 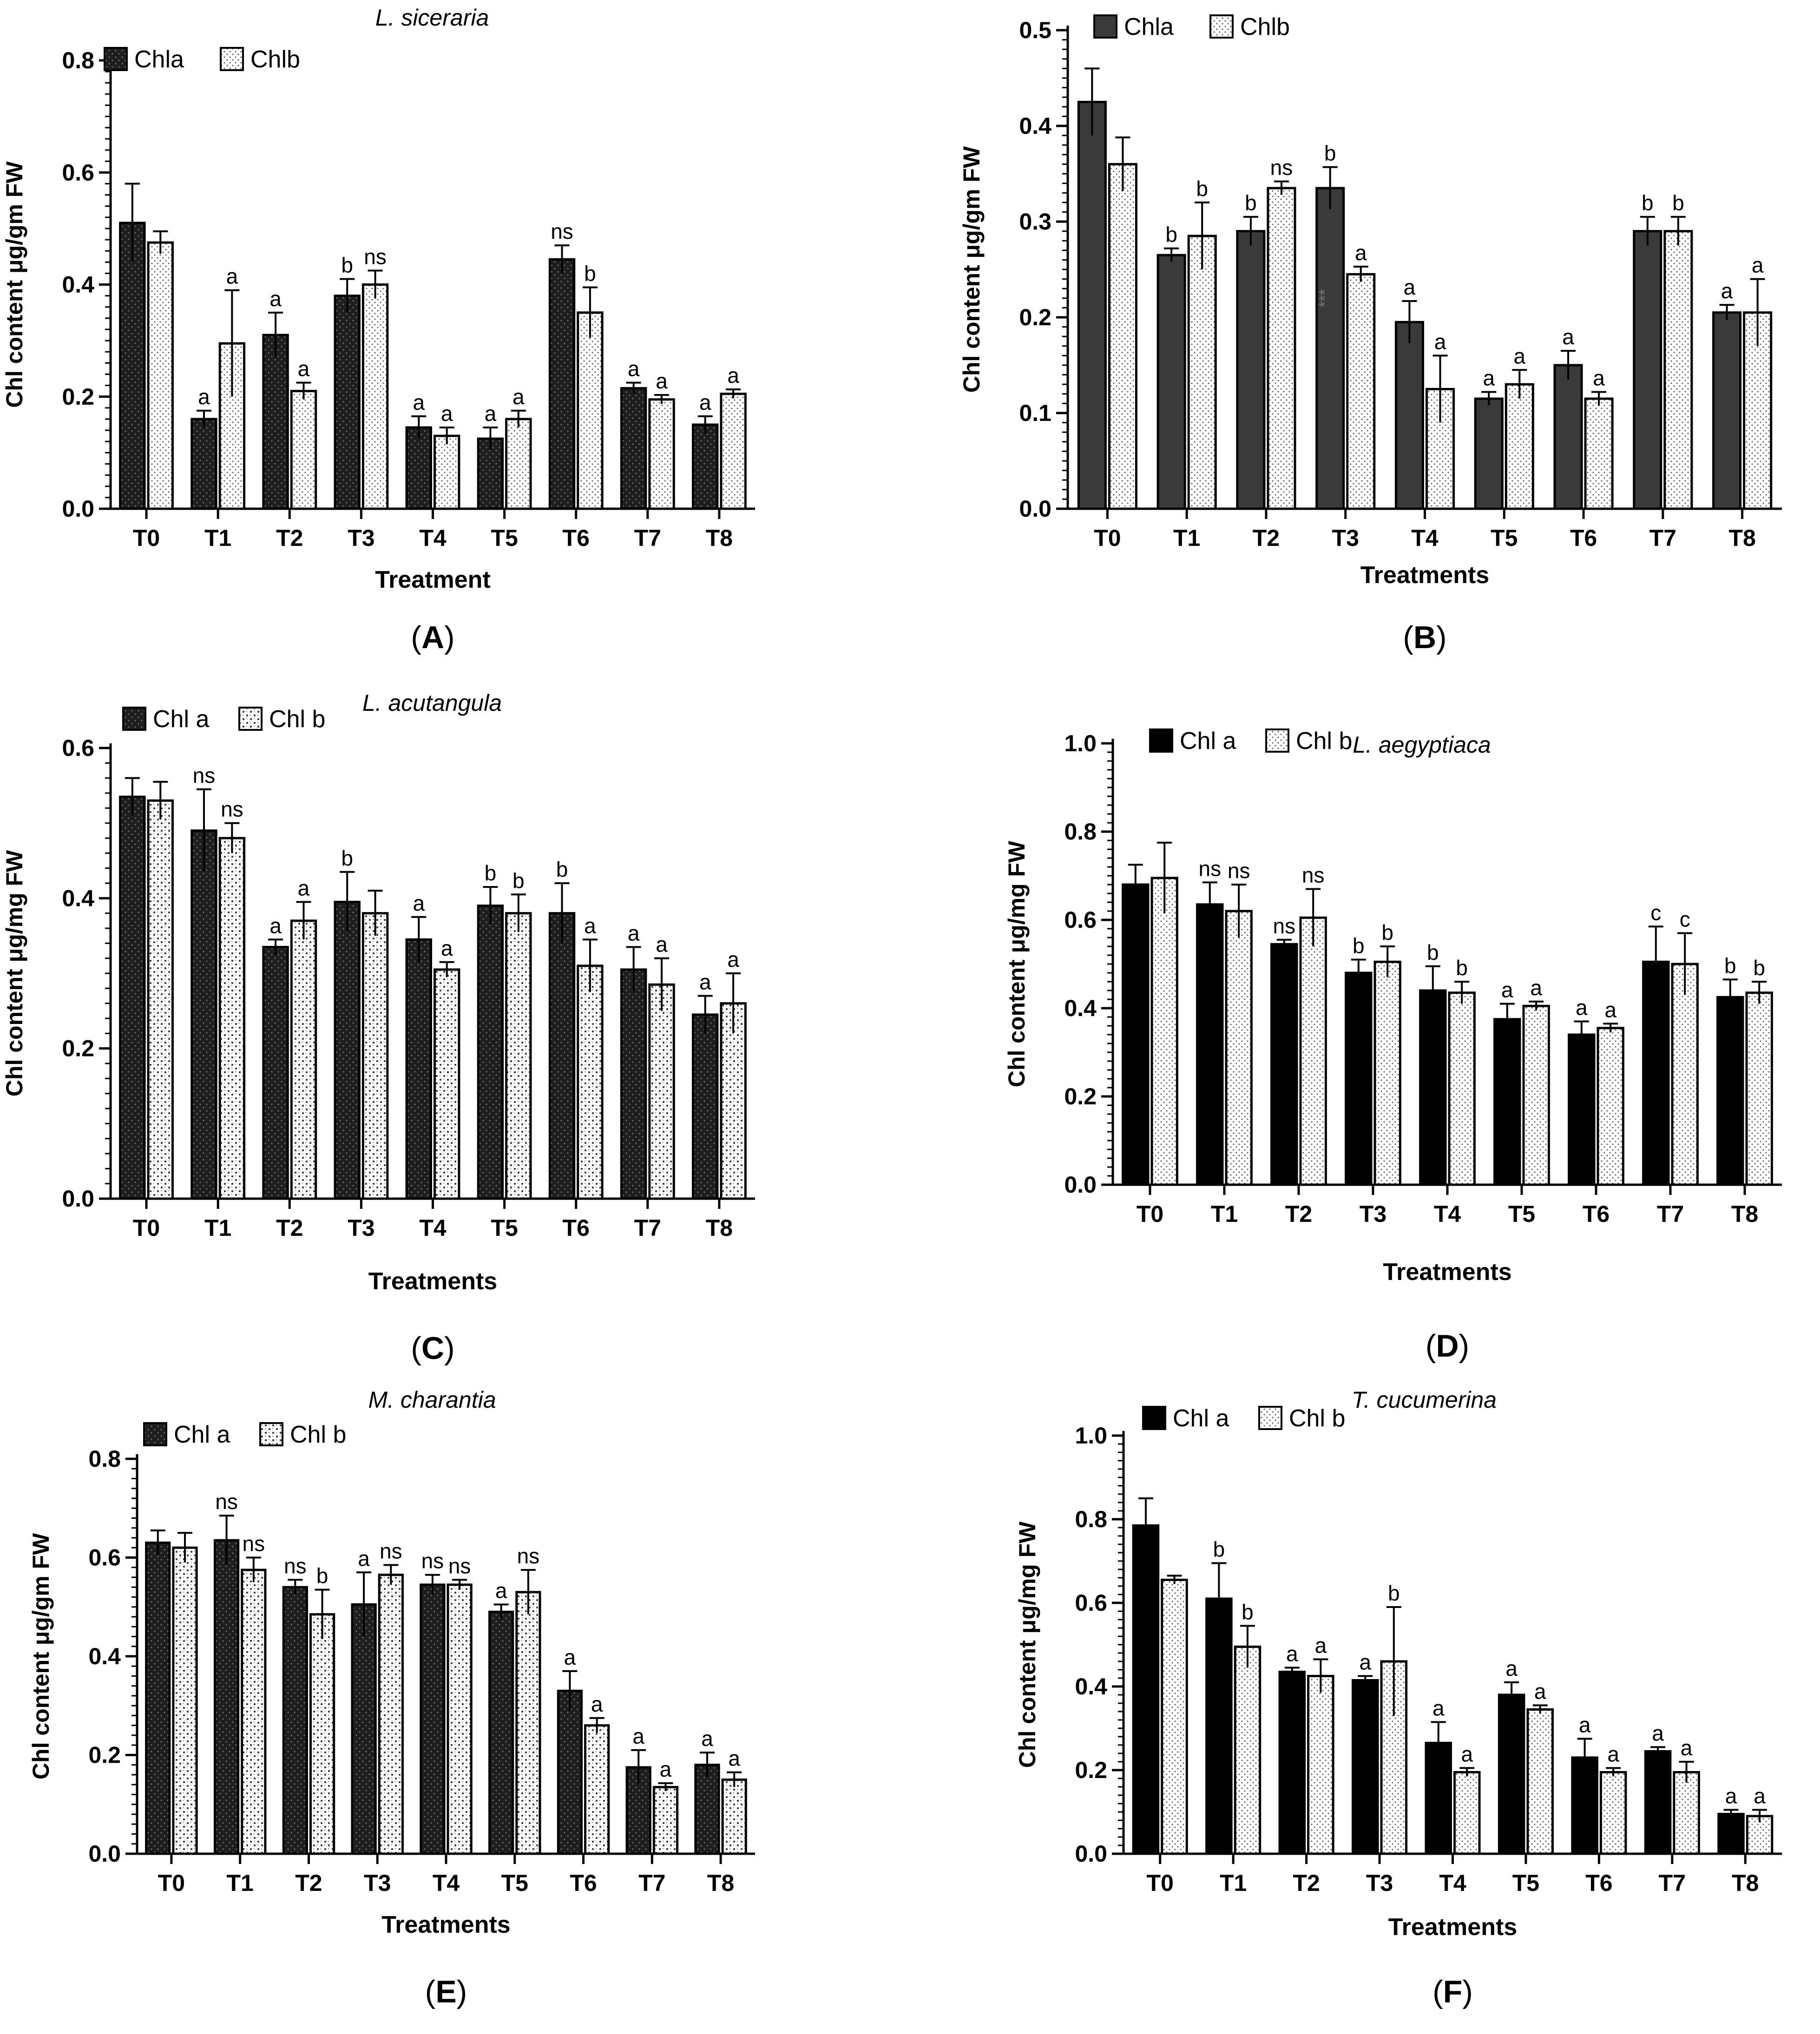 What do you see at coordinates (1149, 26) in the screenshot?
I see `legend-label: Chla` at bounding box center [1149, 26].